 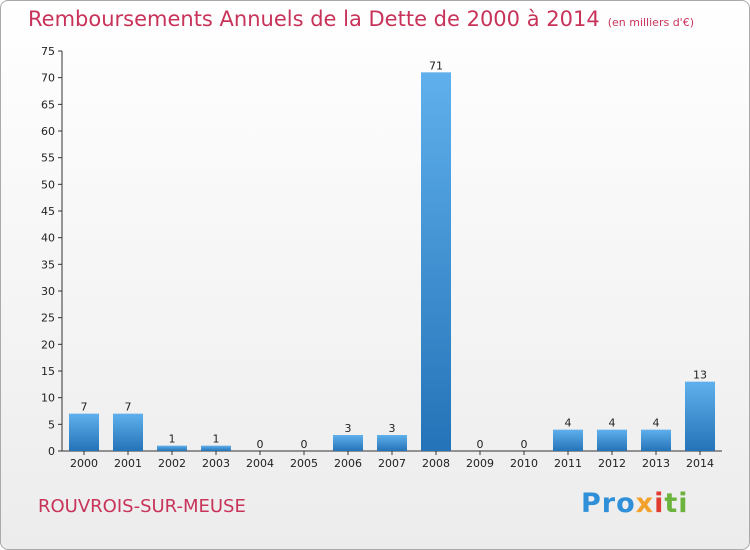 I want to click on x-tick-label: 2014, so click(x=700, y=463).